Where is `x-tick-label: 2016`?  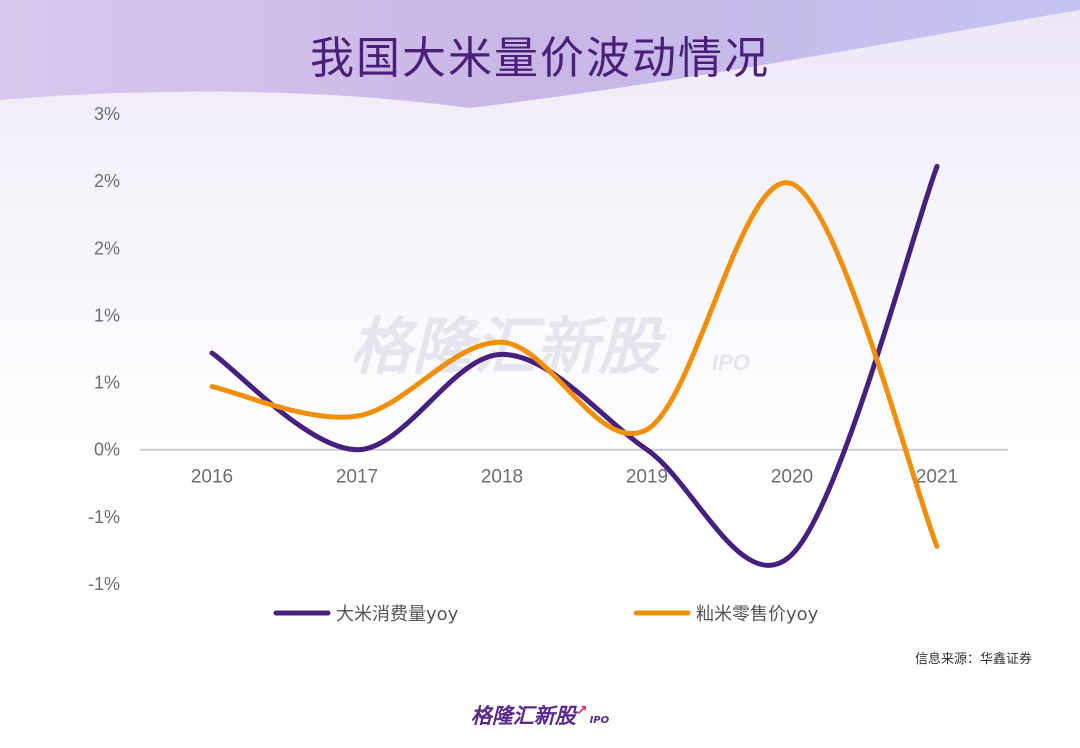 x-tick-label: 2016 is located at coordinates (212, 477).